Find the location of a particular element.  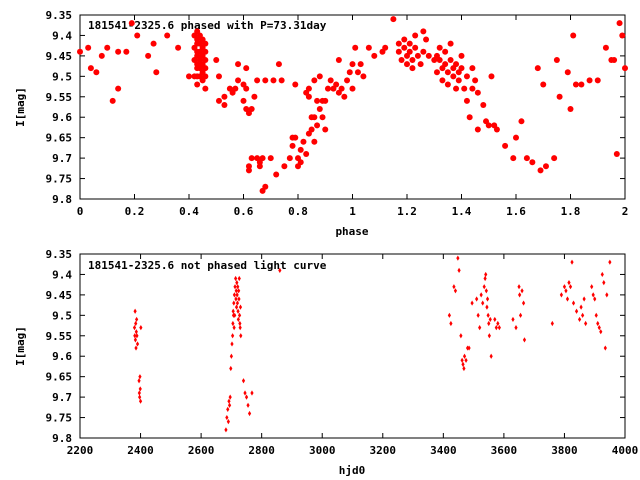

x-tick-label: 2600 is located at coordinates (201, 450).